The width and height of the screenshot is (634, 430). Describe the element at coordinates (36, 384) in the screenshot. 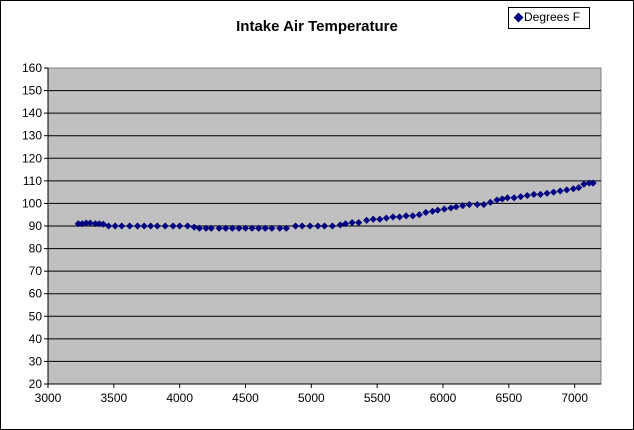

I see `y-tick-label: 20` at that location.